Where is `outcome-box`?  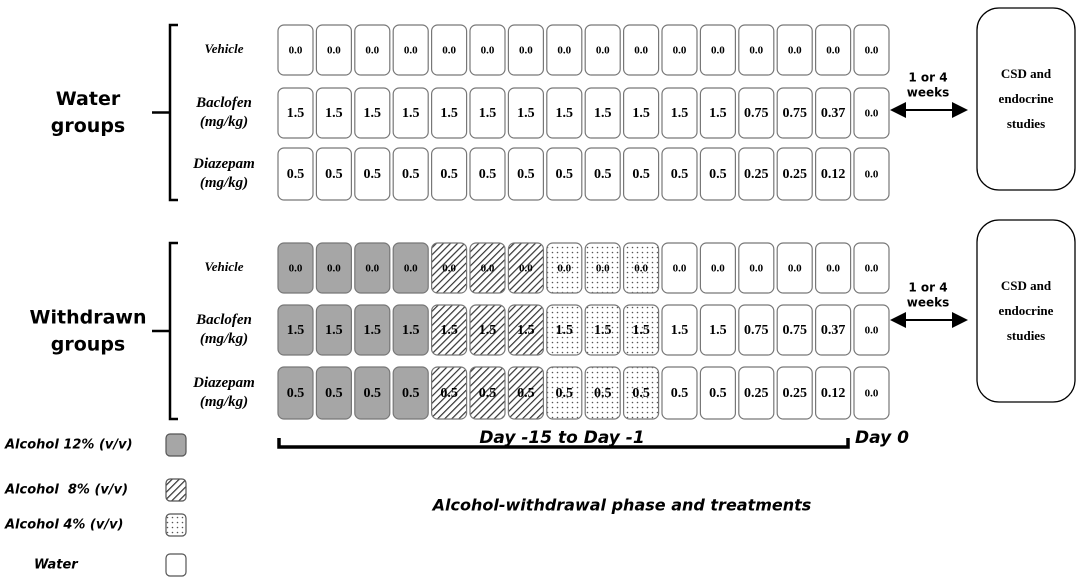
outcome-box is located at coordinates (1026, 311).